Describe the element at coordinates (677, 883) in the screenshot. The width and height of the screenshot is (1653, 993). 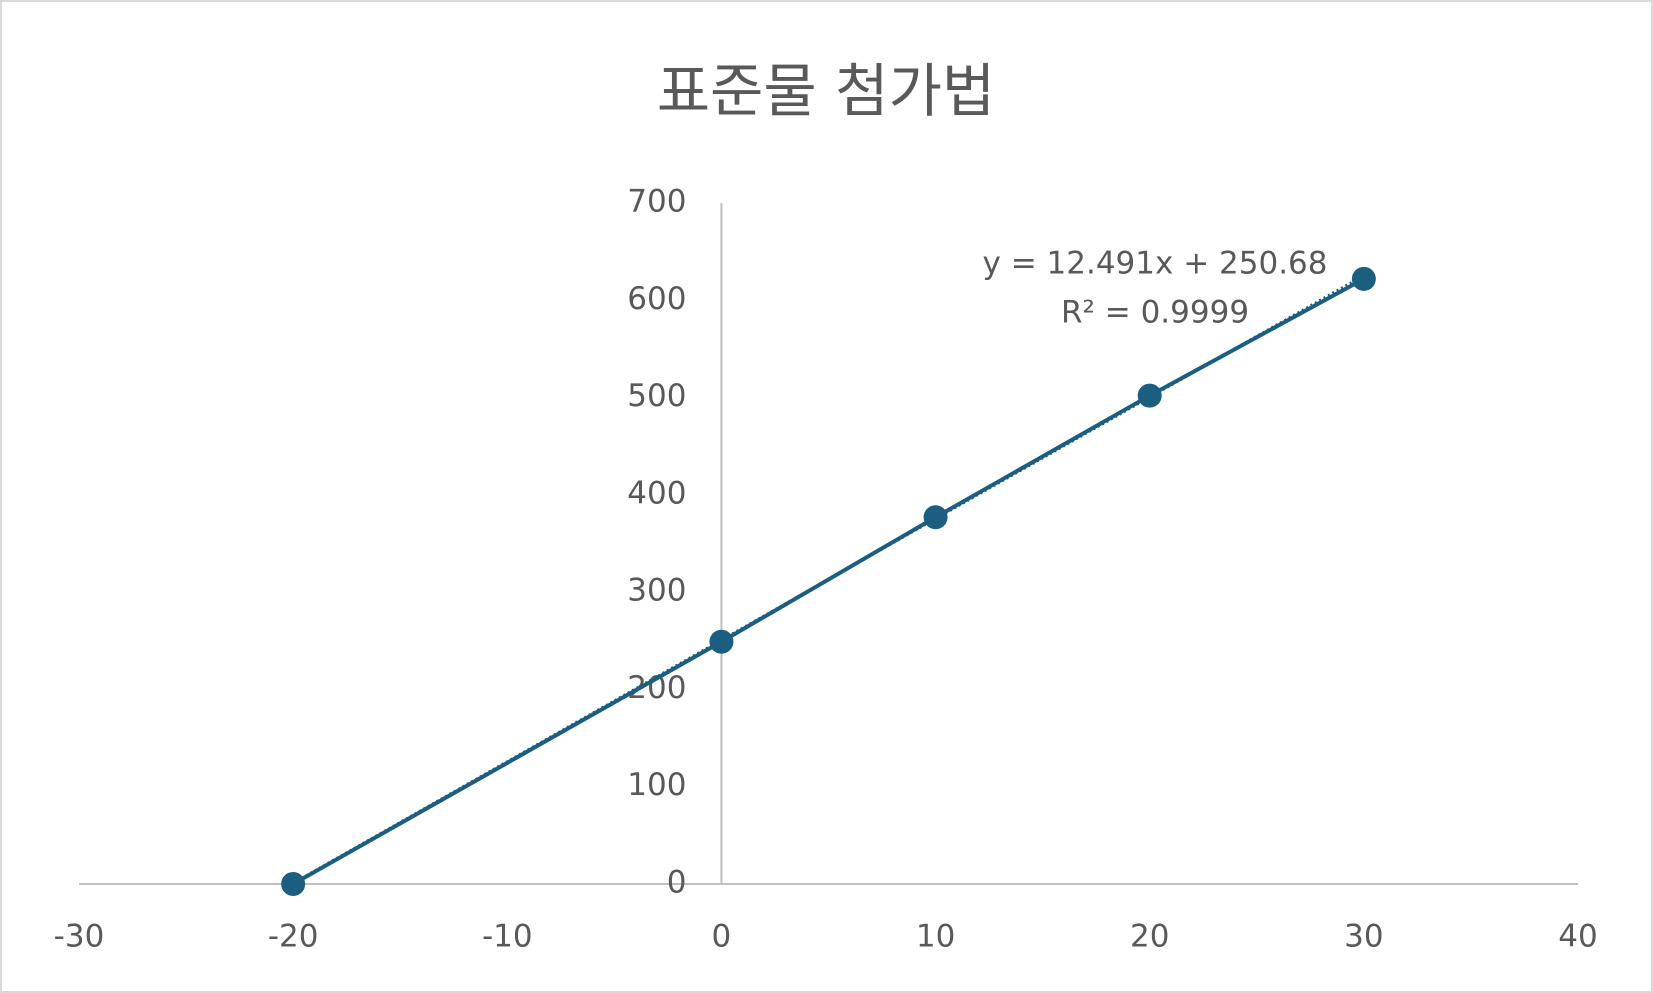
I see `y-tick-label: 0` at that location.